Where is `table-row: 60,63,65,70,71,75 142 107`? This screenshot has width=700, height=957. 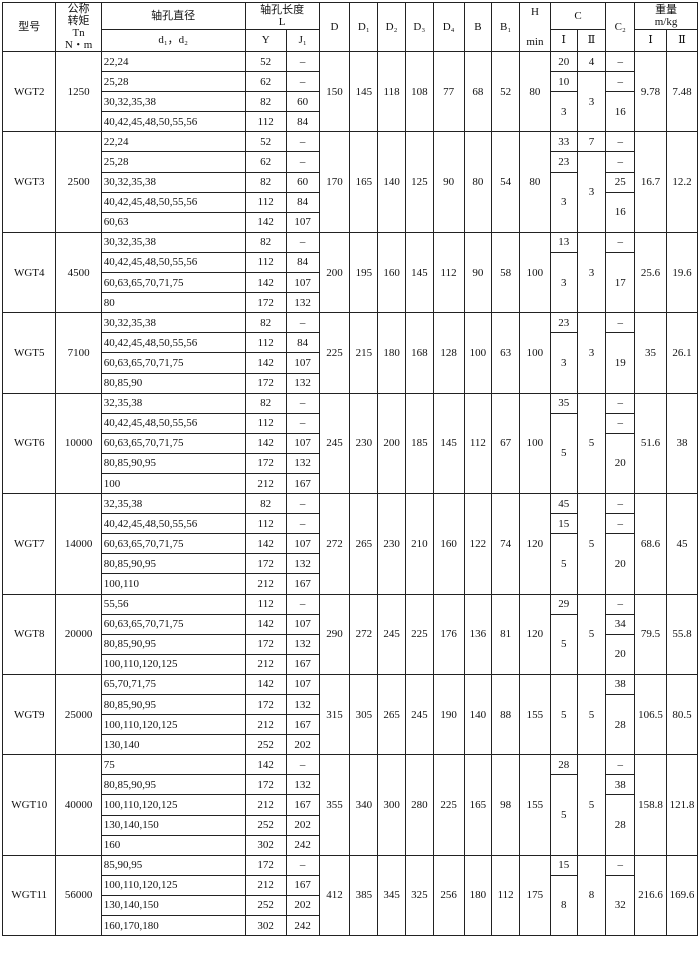 table-row: 60,63,65,70,71,75 142 107 is located at coordinates (350, 363).